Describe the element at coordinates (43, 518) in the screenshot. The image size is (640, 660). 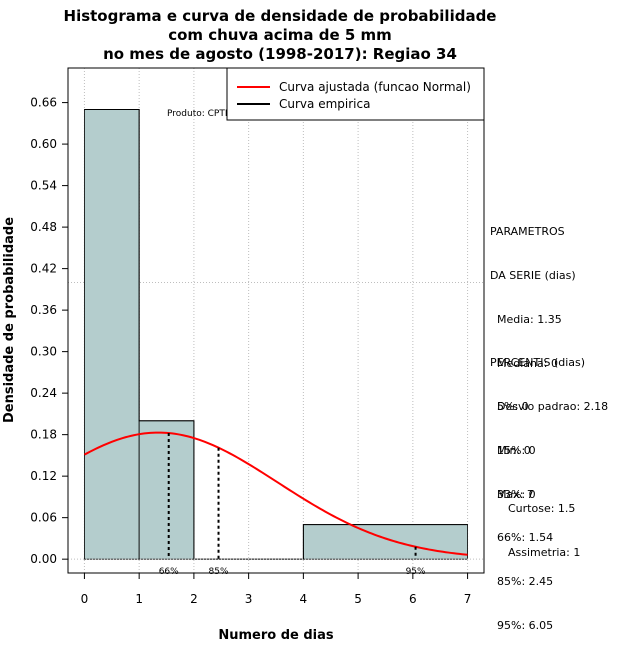
I see `y-tick-label-1: 0.06` at that location.